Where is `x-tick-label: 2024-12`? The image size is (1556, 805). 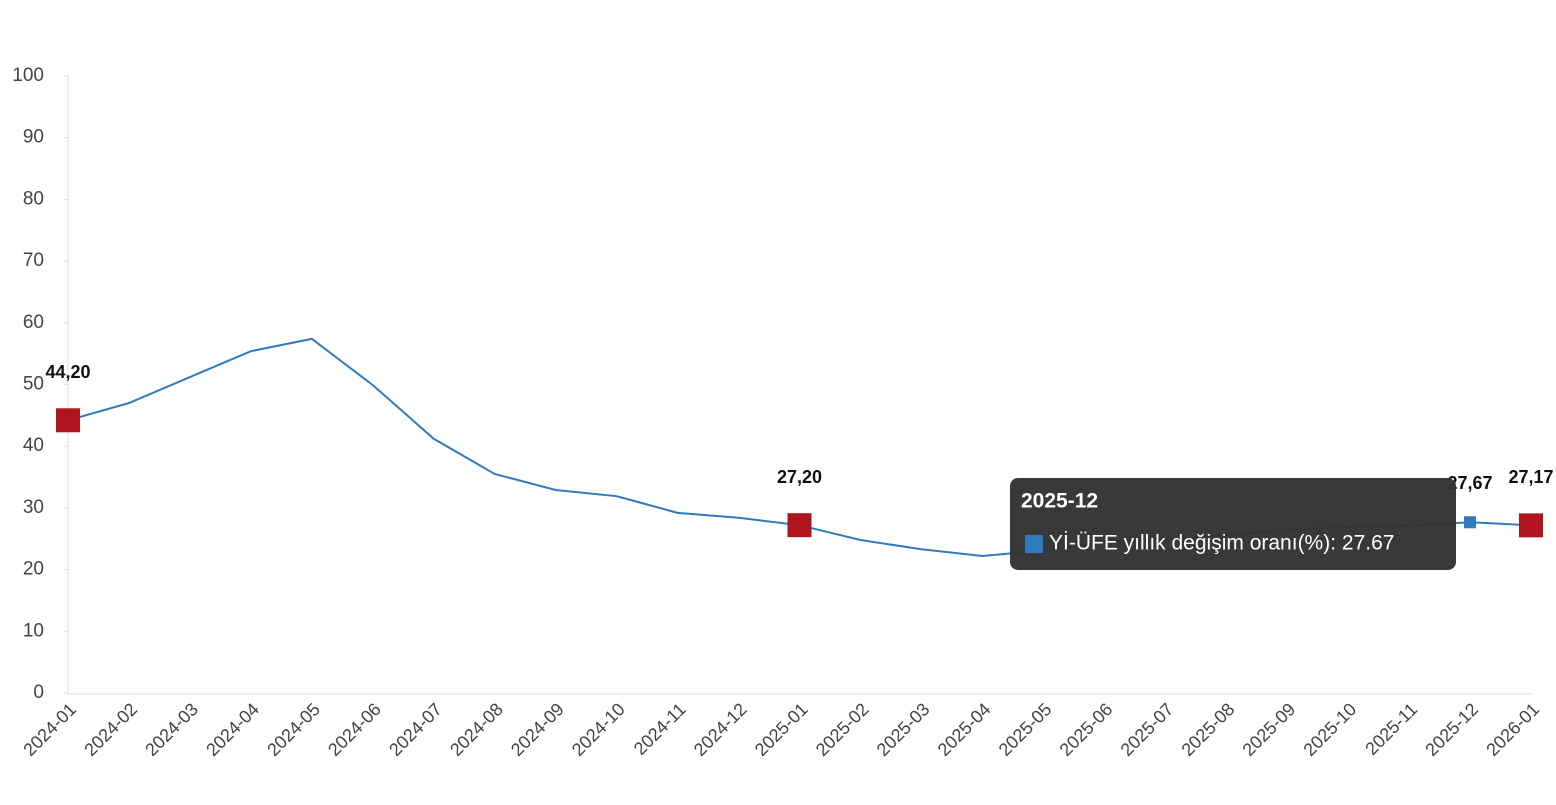
x-tick-label: 2024-12 is located at coordinates (720, 729).